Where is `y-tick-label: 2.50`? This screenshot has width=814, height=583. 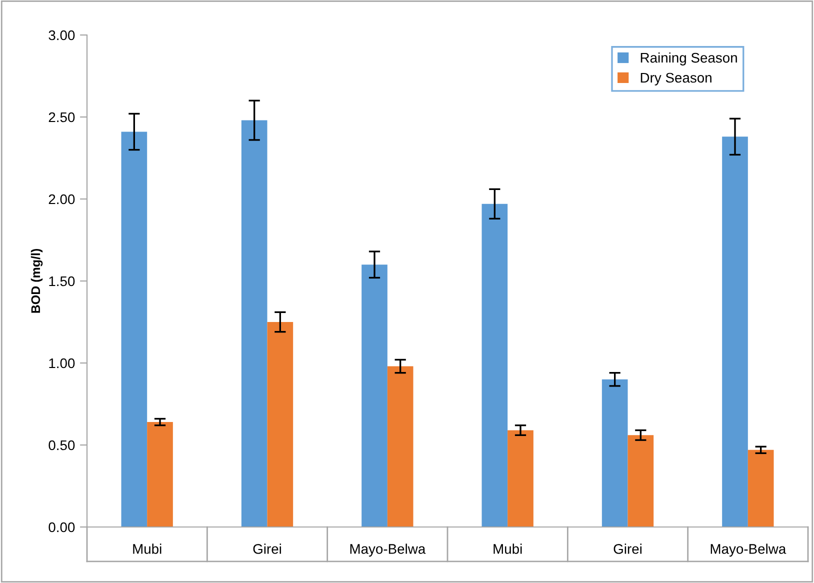
y-tick-label: 2.50 is located at coordinates (61, 117).